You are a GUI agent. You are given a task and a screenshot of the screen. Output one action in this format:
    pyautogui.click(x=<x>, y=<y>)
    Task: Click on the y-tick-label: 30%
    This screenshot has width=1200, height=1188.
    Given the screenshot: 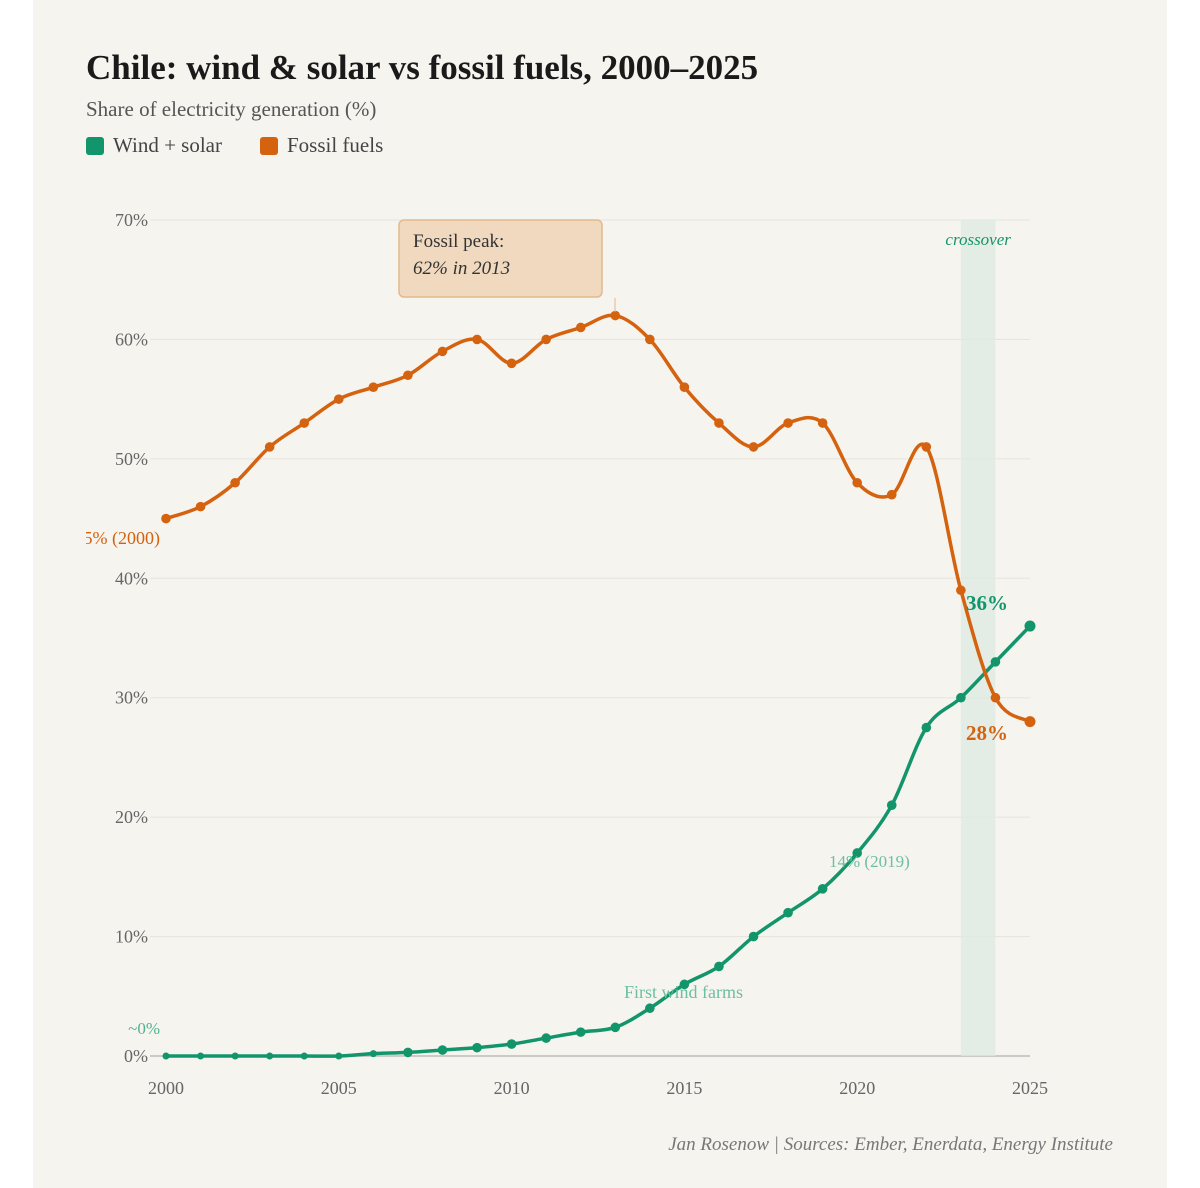 What is the action you would take?
    pyautogui.click(x=131, y=698)
    